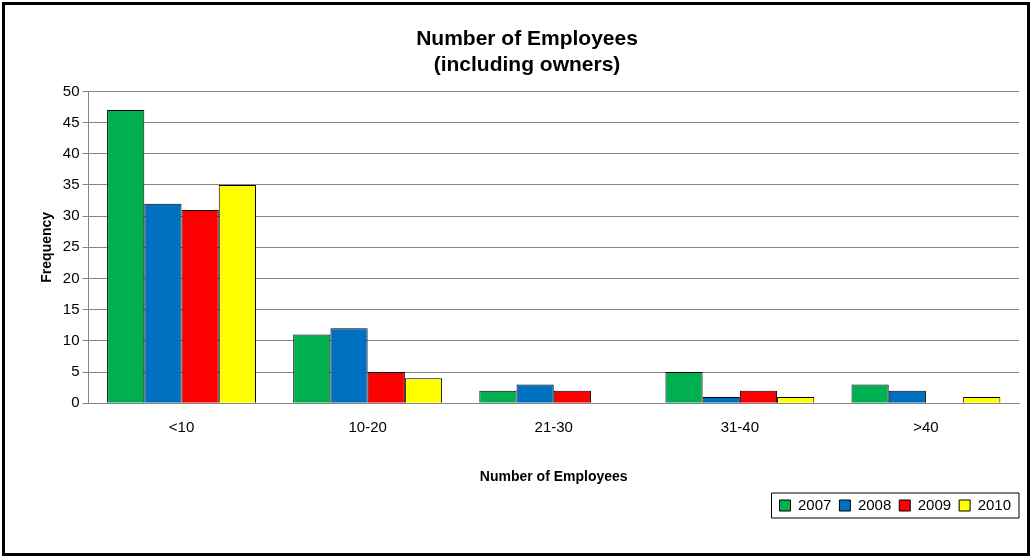 The height and width of the screenshot is (558, 1032). What do you see at coordinates (181, 427) in the screenshot?
I see `x-tick-label: <10` at bounding box center [181, 427].